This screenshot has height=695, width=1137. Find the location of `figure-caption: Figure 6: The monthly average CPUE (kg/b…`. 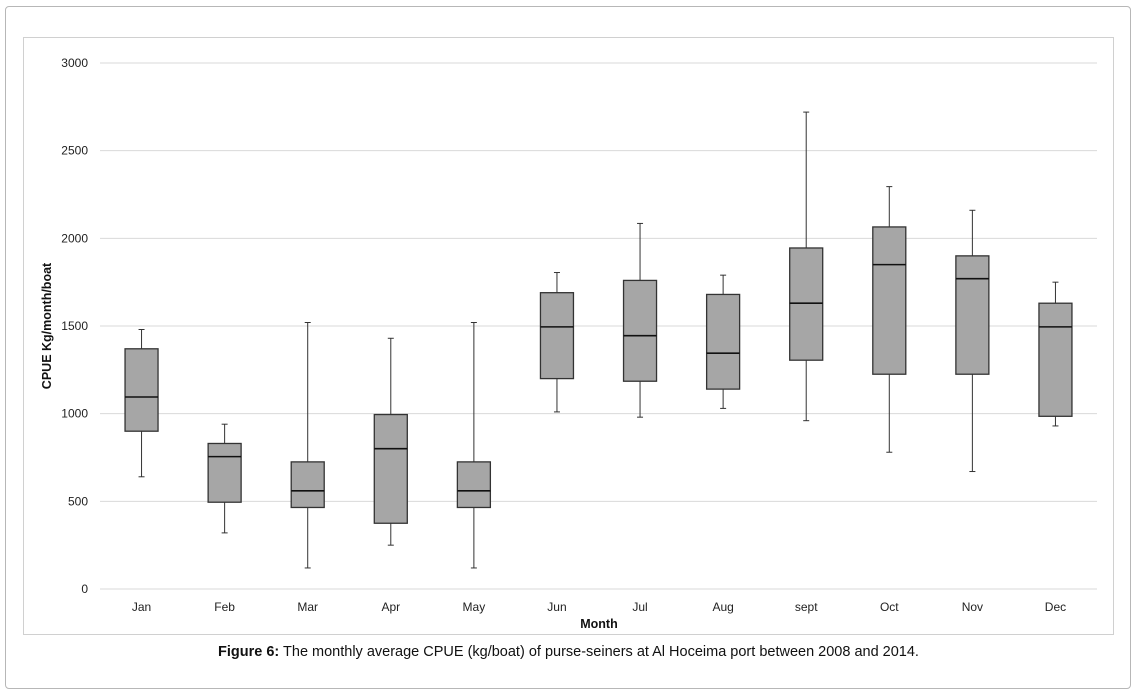

figure-caption: Figure 6: The monthly average CPUE (kg/b… is located at coordinates (568, 652).